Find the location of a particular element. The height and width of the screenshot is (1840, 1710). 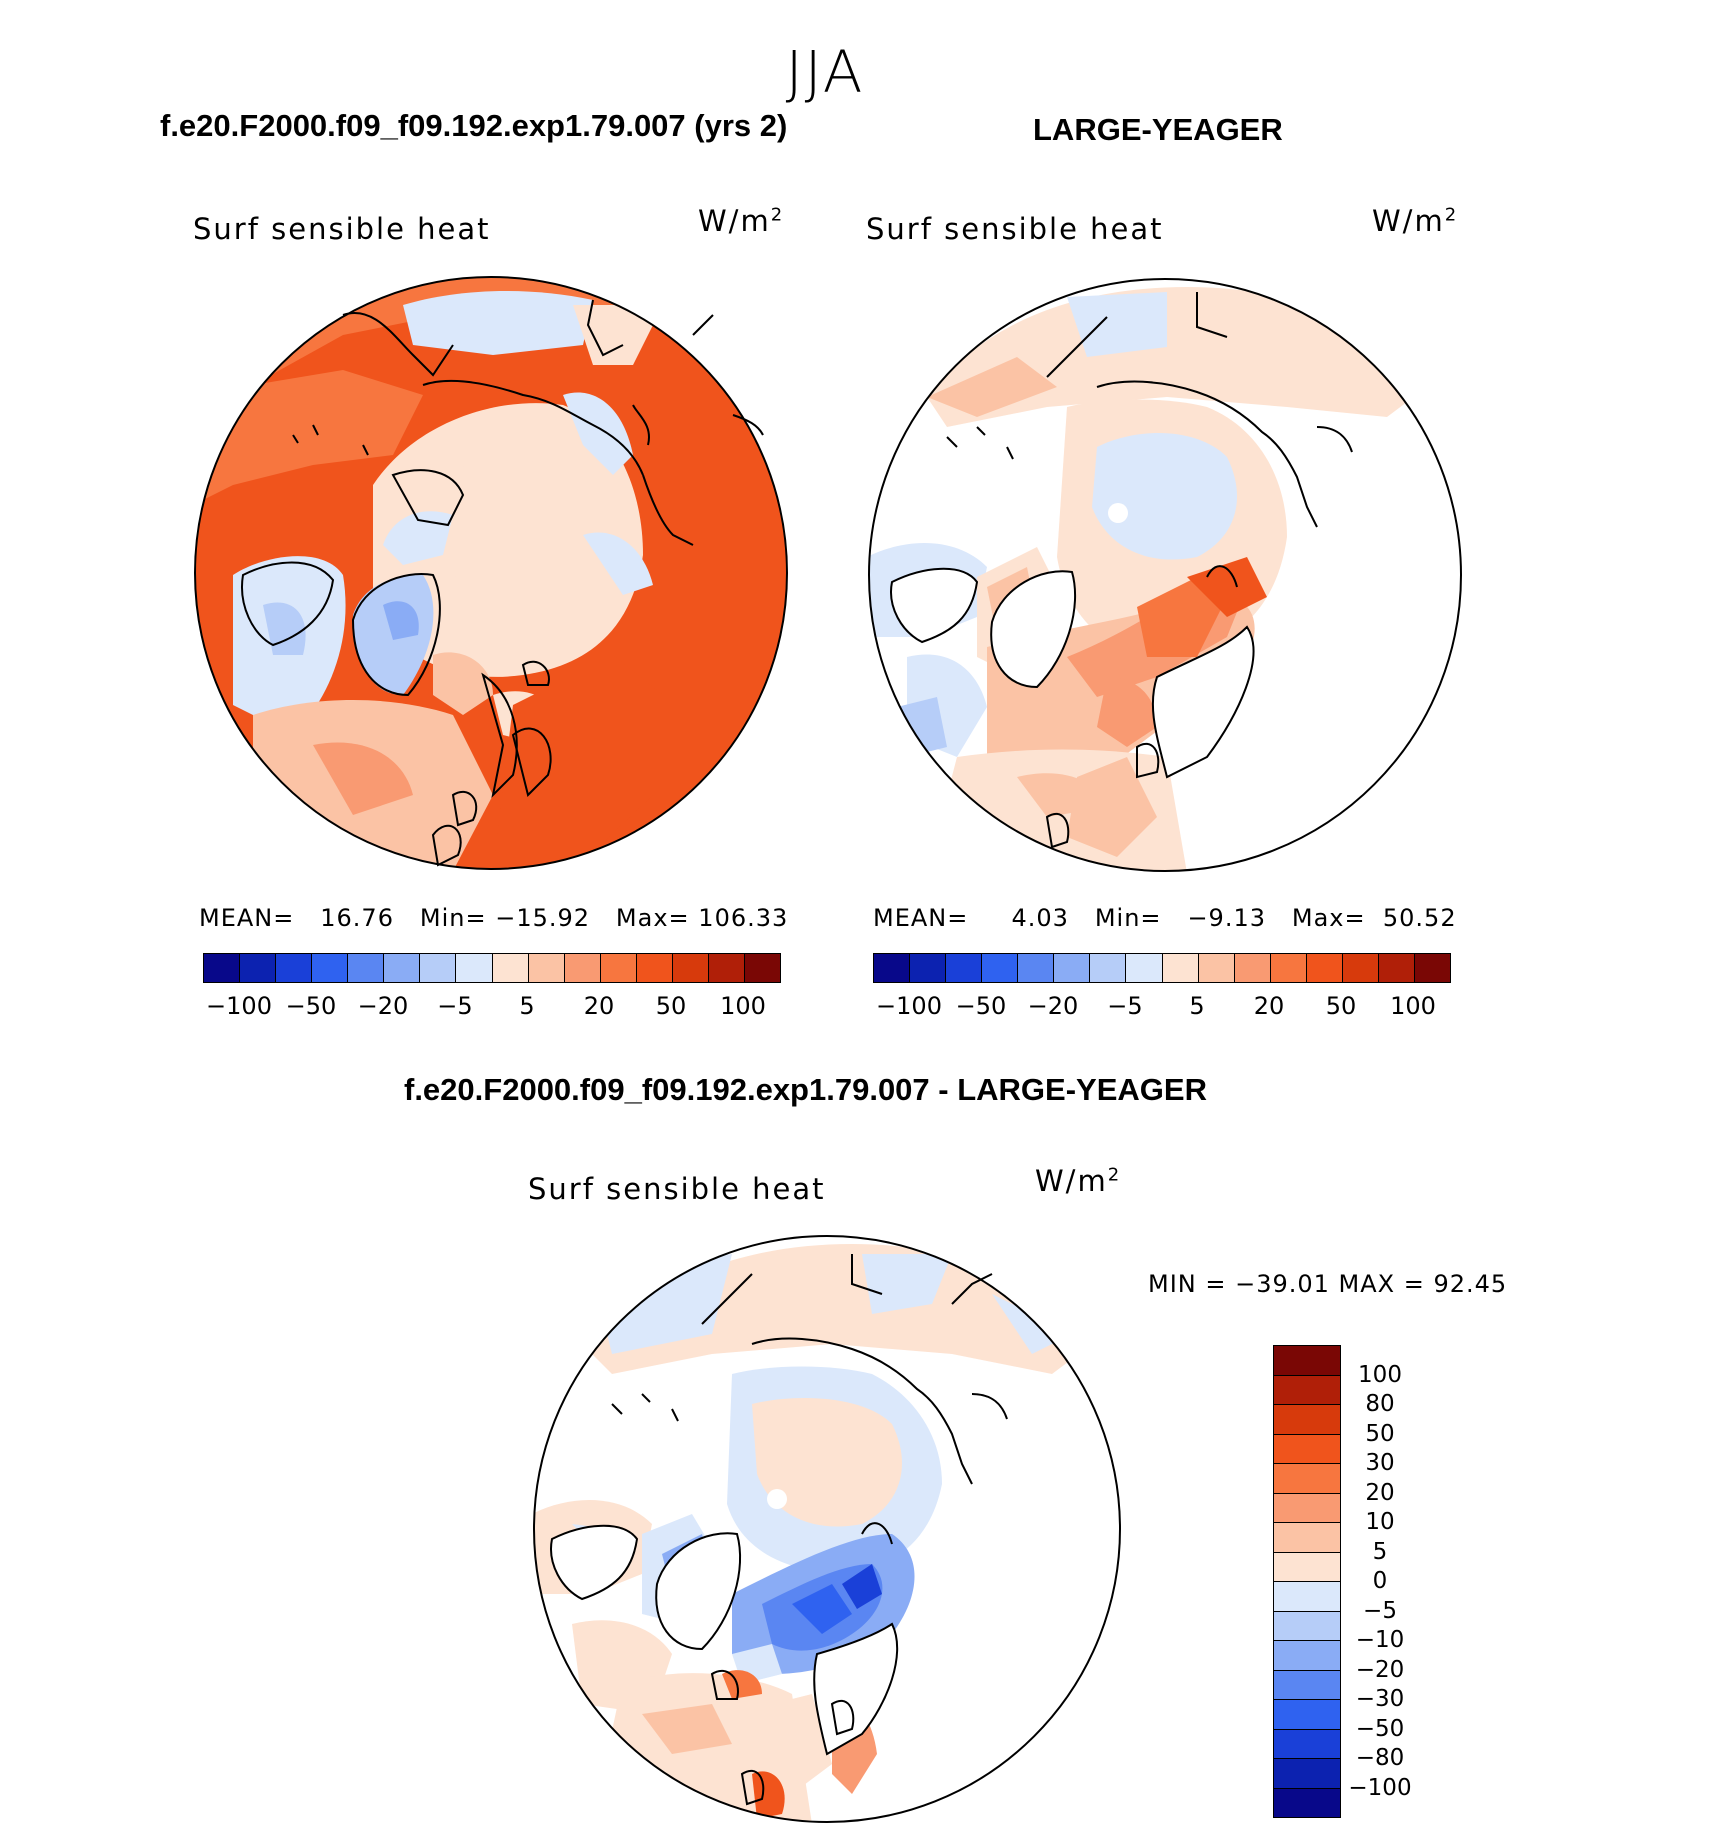

panel2-polar-map is located at coordinates (1165, 575).